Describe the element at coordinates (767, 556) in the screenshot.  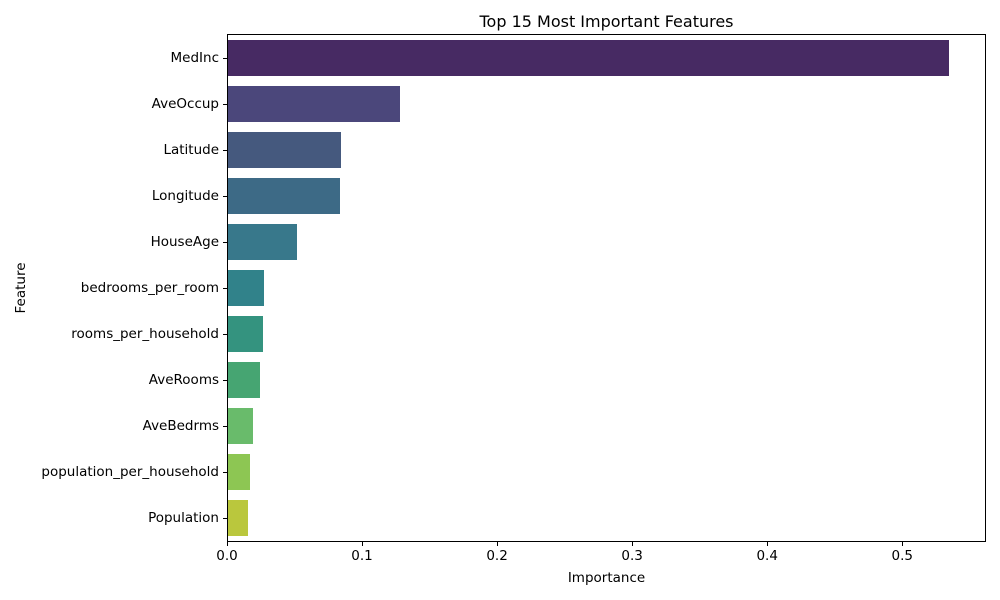
I see `x-tick-label: 0.4` at that location.